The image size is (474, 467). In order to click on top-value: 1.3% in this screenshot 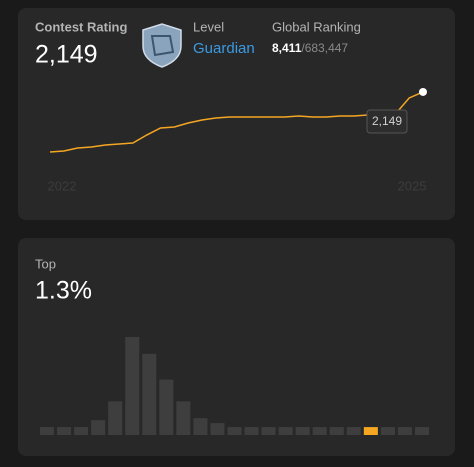, I will do `click(63, 291)`.